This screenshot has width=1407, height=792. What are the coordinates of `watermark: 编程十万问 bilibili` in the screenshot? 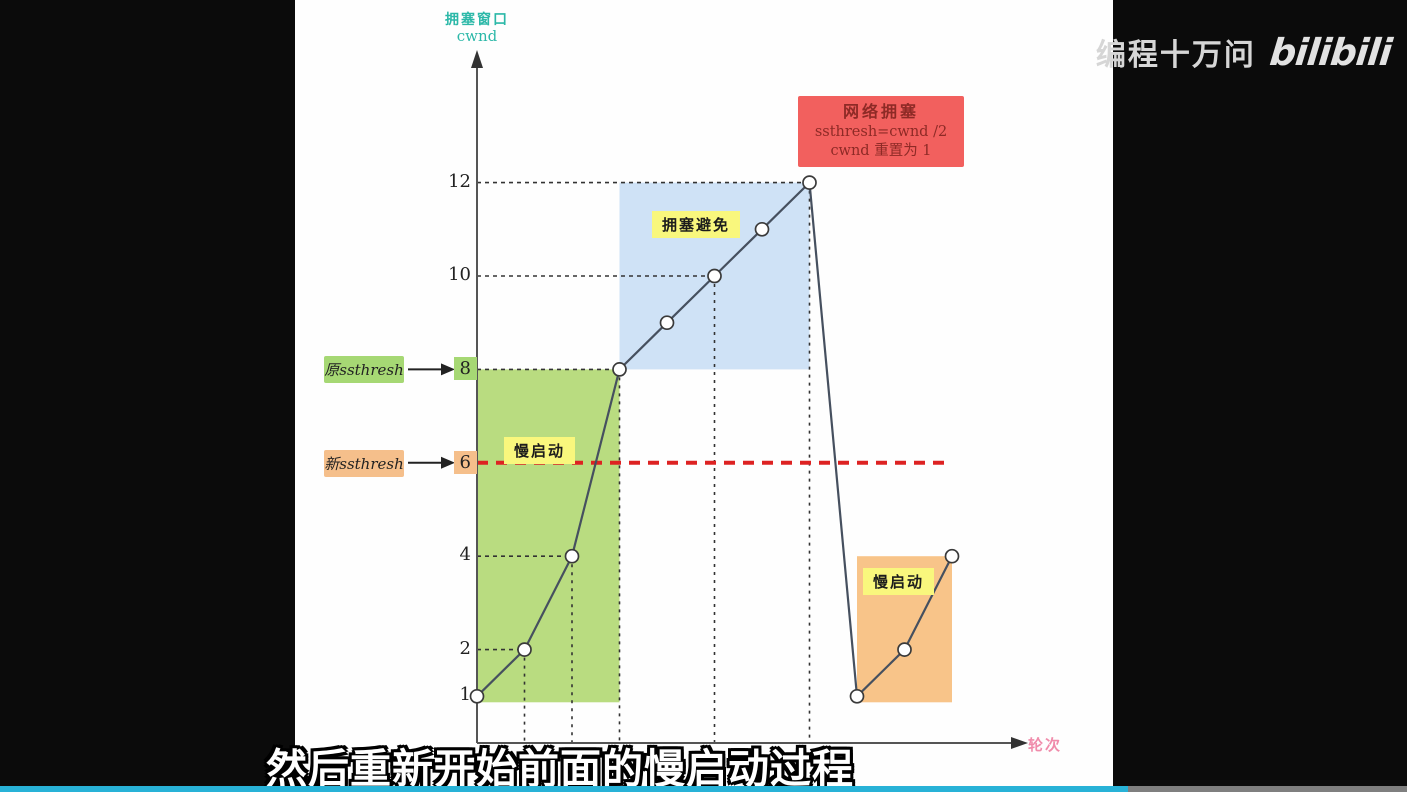 It's located at (1244, 52).